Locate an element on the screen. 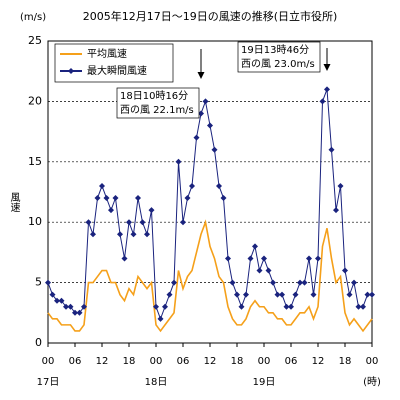  annotation-text: 西の風 22.1m/s is located at coordinates (157, 110).